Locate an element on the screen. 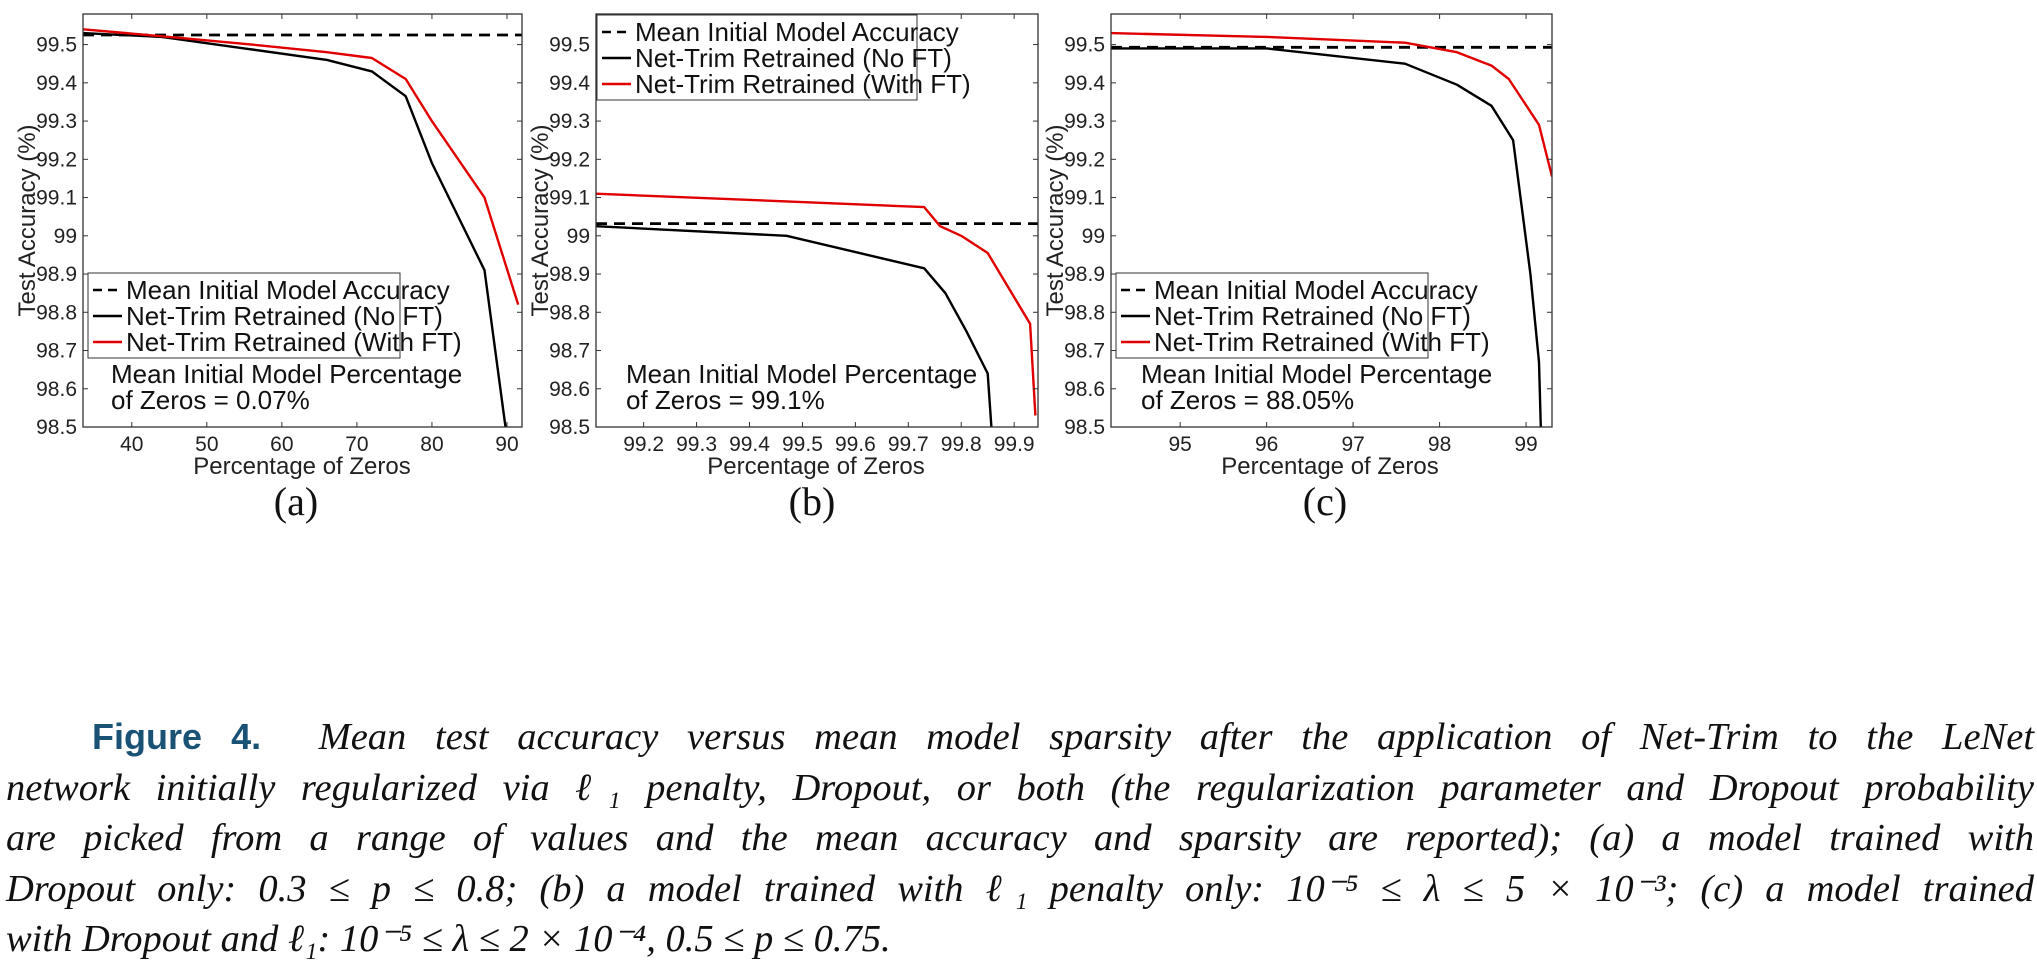 The width and height of the screenshot is (2037, 975). x-tick-label: 99 is located at coordinates (1525, 444).